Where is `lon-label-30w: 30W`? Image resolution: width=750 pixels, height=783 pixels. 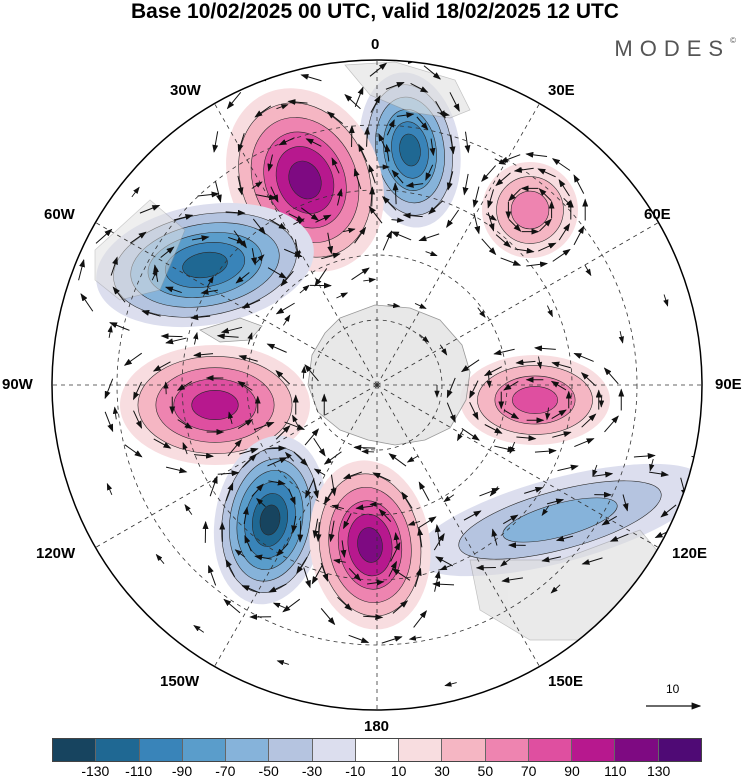
lon-label-30w: 30W is located at coordinates (185, 90).